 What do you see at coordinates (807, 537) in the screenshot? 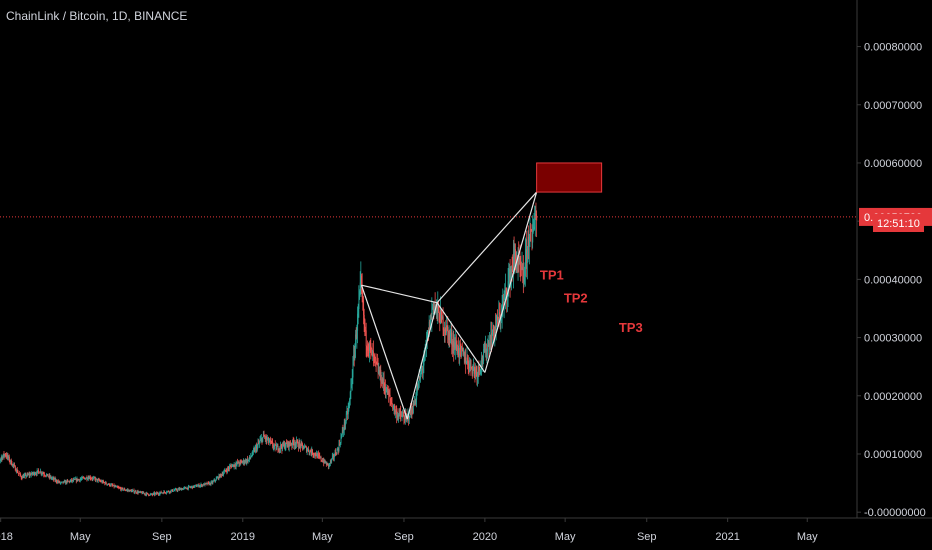
I see `time-tick-label: May` at bounding box center [807, 537].